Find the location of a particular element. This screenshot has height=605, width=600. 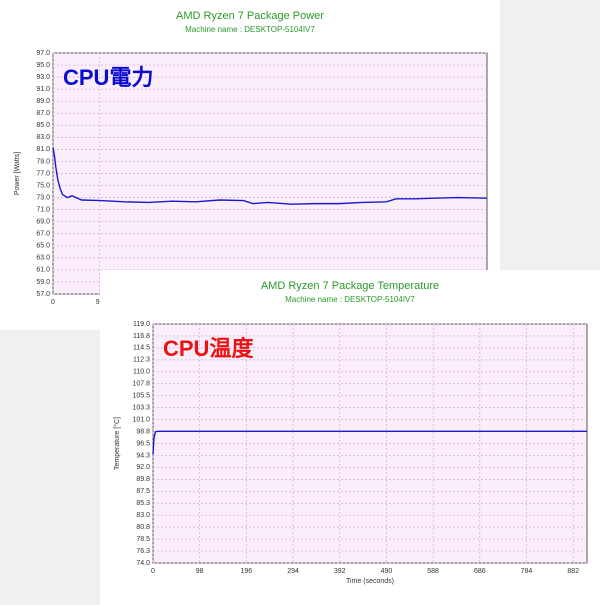

y-tick-label: 61.0 is located at coordinates (43, 270).